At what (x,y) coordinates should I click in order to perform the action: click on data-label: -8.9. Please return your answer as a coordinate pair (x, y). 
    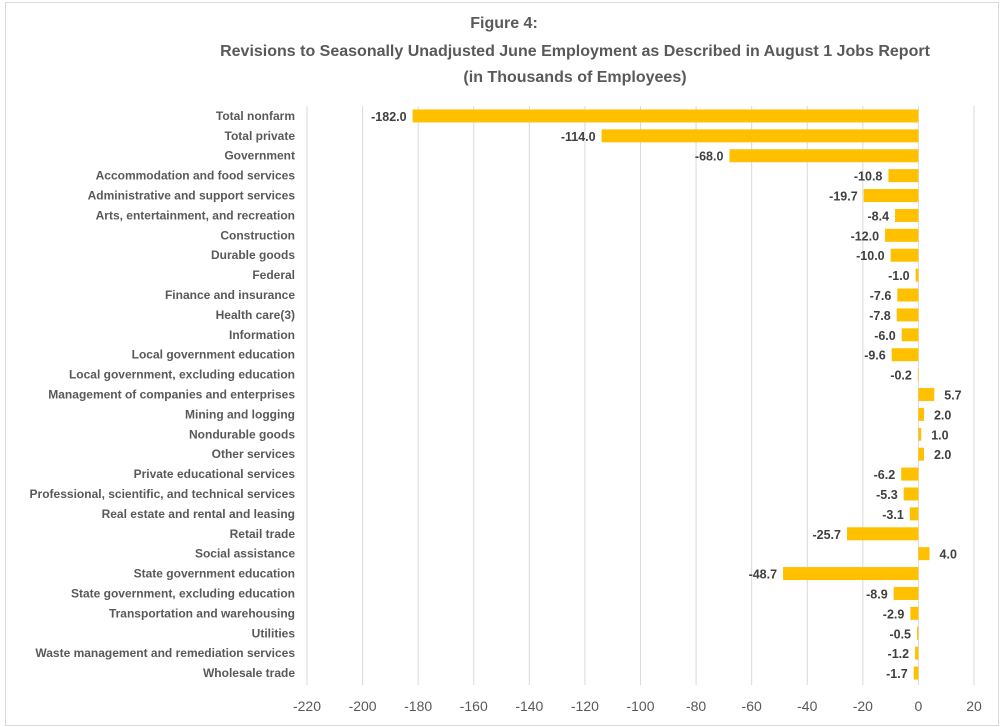
    Looking at the image, I should click on (877, 594).